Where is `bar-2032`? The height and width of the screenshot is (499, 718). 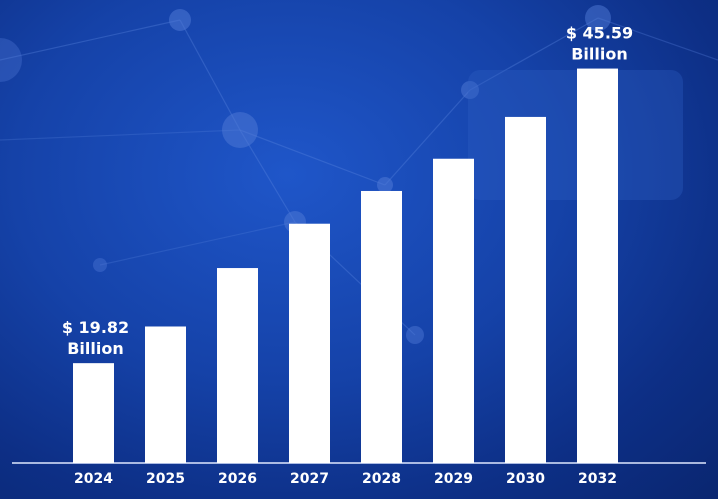
bar-2032 is located at coordinates (597, 265).